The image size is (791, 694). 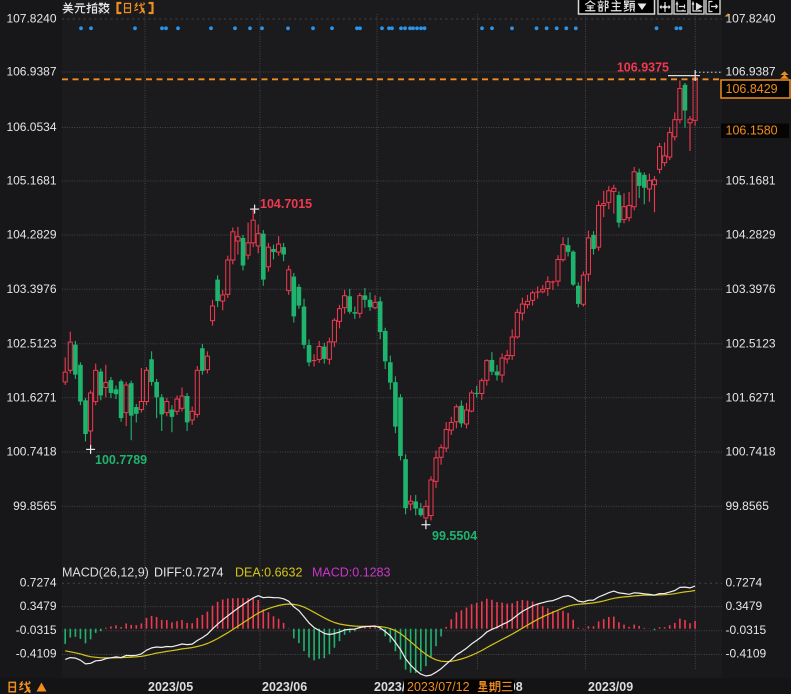 What do you see at coordinates (284, 687) in the screenshot?
I see `svg-text: 2023/06` at bounding box center [284, 687].